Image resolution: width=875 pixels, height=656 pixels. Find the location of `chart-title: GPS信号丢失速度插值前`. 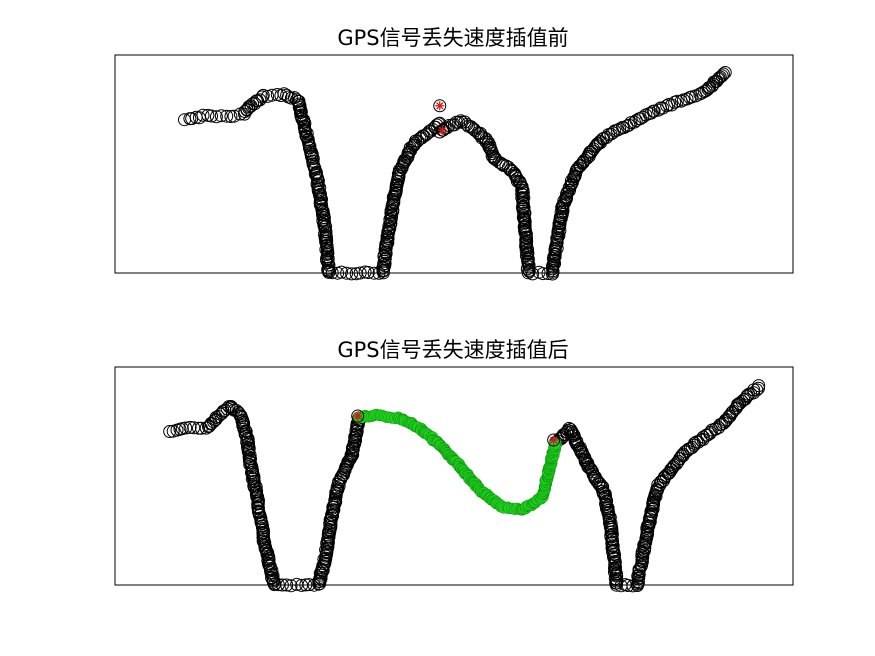

chart-title: GPS信号丢失速度插值前 is located at coordinates (452, 38).